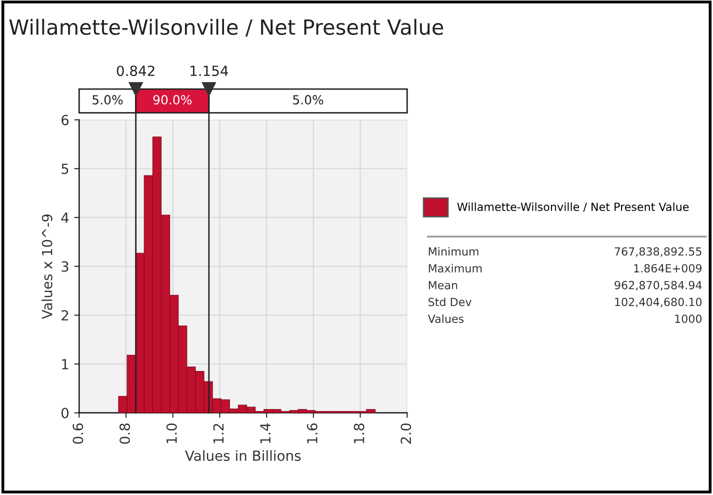  I want to click on y-tick-label: 2, so click(65, 315).